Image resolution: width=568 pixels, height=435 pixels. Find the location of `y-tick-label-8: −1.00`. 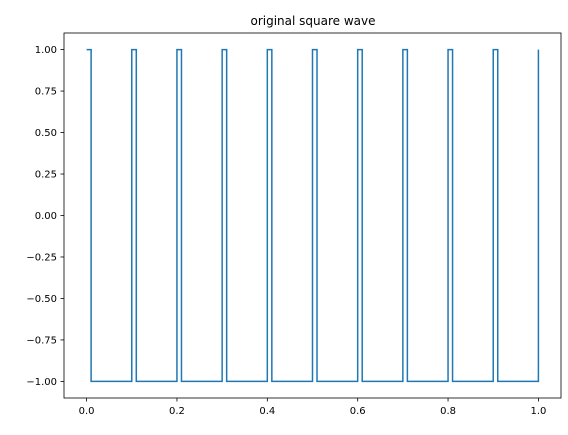

y-tick-label-8: −1.00 is located at coordinates (41, 382).